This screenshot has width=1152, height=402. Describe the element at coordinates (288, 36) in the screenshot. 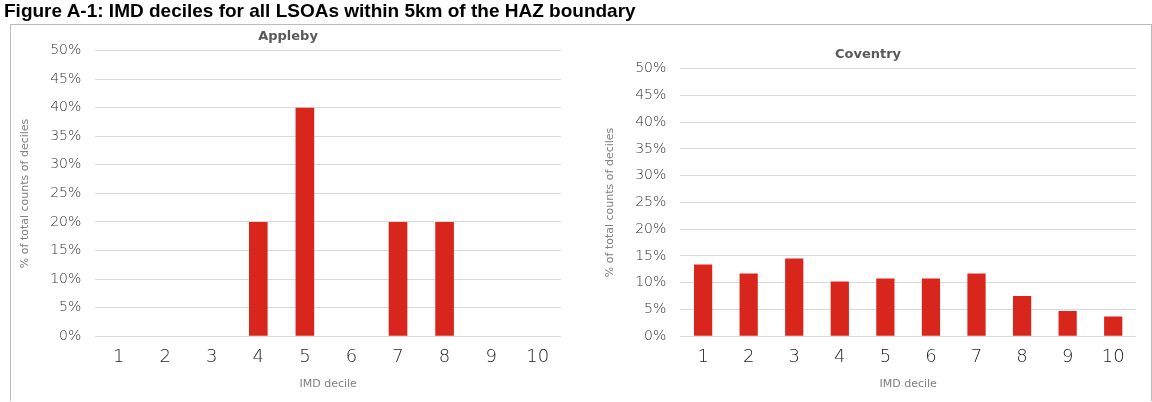

I see `chart-title: Appleby` at that location.